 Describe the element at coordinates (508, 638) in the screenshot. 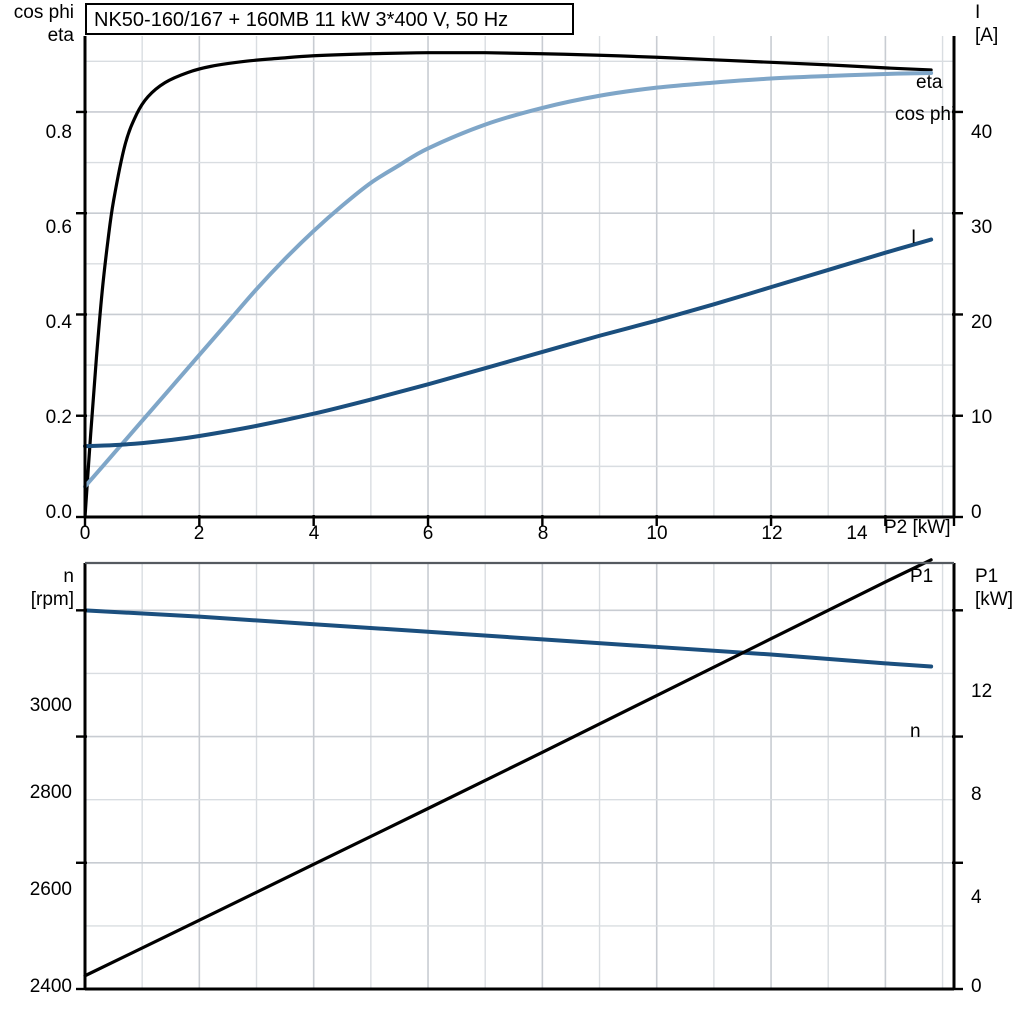

I see `curve-n` at that location.